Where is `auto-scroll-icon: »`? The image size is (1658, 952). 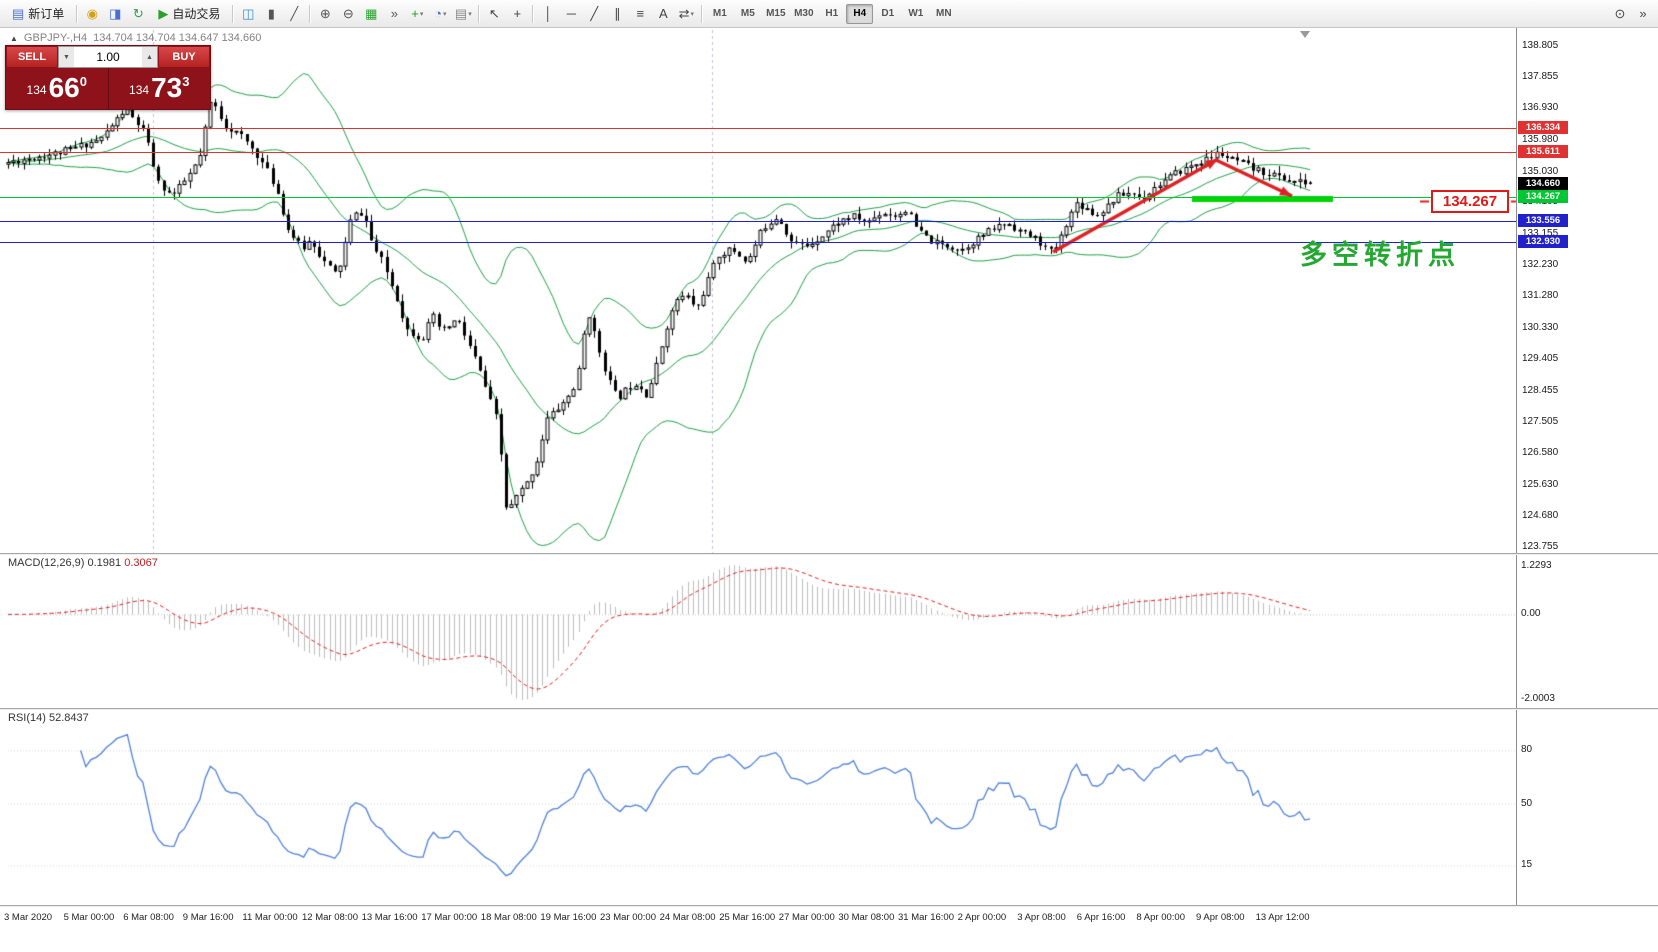
auto-scroll-icon: » is located at coordinates (394, 14).